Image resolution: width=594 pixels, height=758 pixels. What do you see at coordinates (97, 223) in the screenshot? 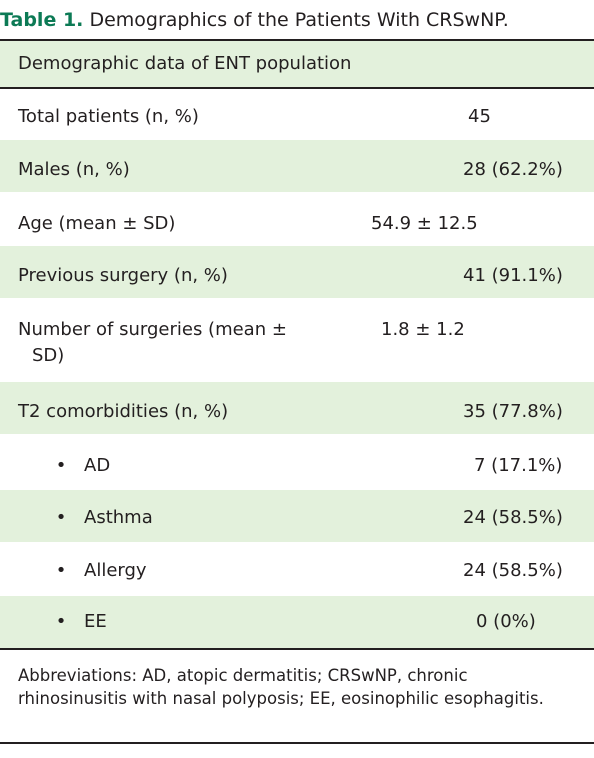
I see `row-label: Age (mean ± SD)` at bounding box center [97, 223].